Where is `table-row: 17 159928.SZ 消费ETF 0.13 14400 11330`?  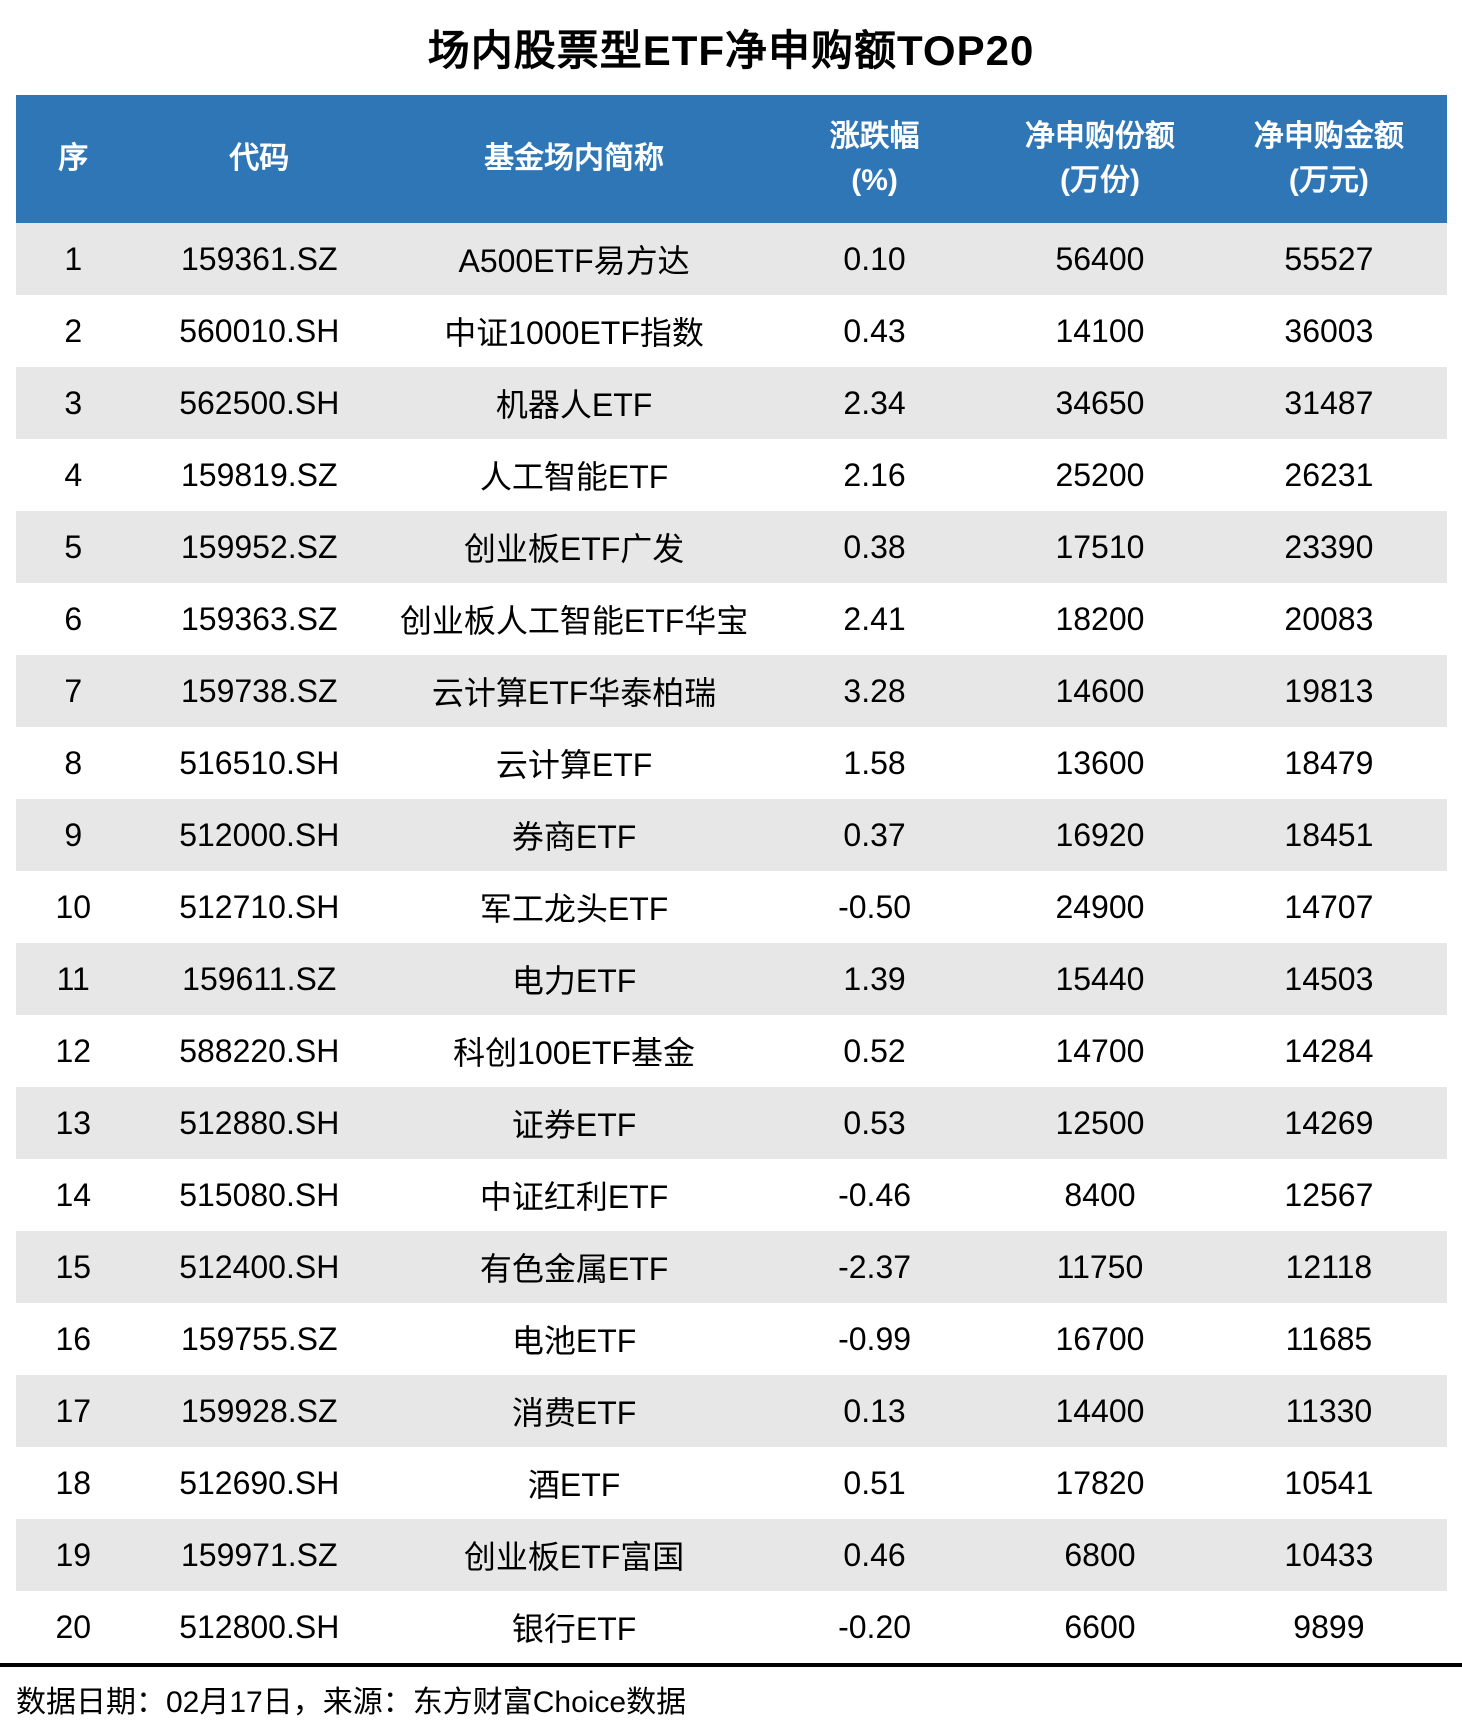
table-row: 17 159928.SZ 消费ETF 0.13 14400 11330 is located at coordinates (731, 1411).